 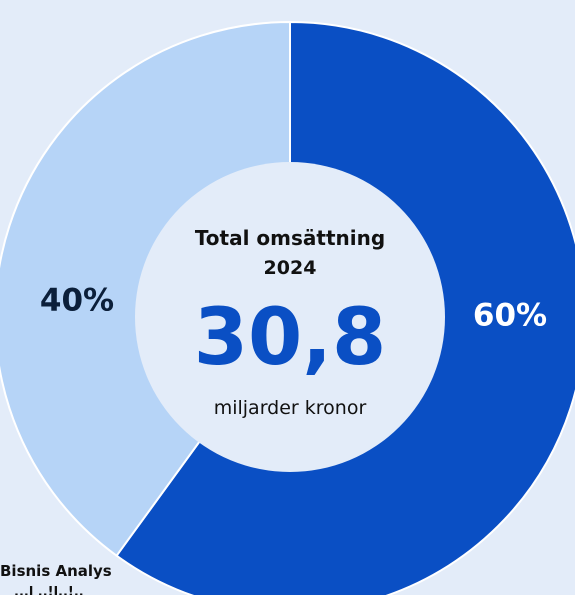 What do you see at coordinates (290, 338) in the screenshot?
I see `center-value: 30,8` at bounding box center [290, 338].